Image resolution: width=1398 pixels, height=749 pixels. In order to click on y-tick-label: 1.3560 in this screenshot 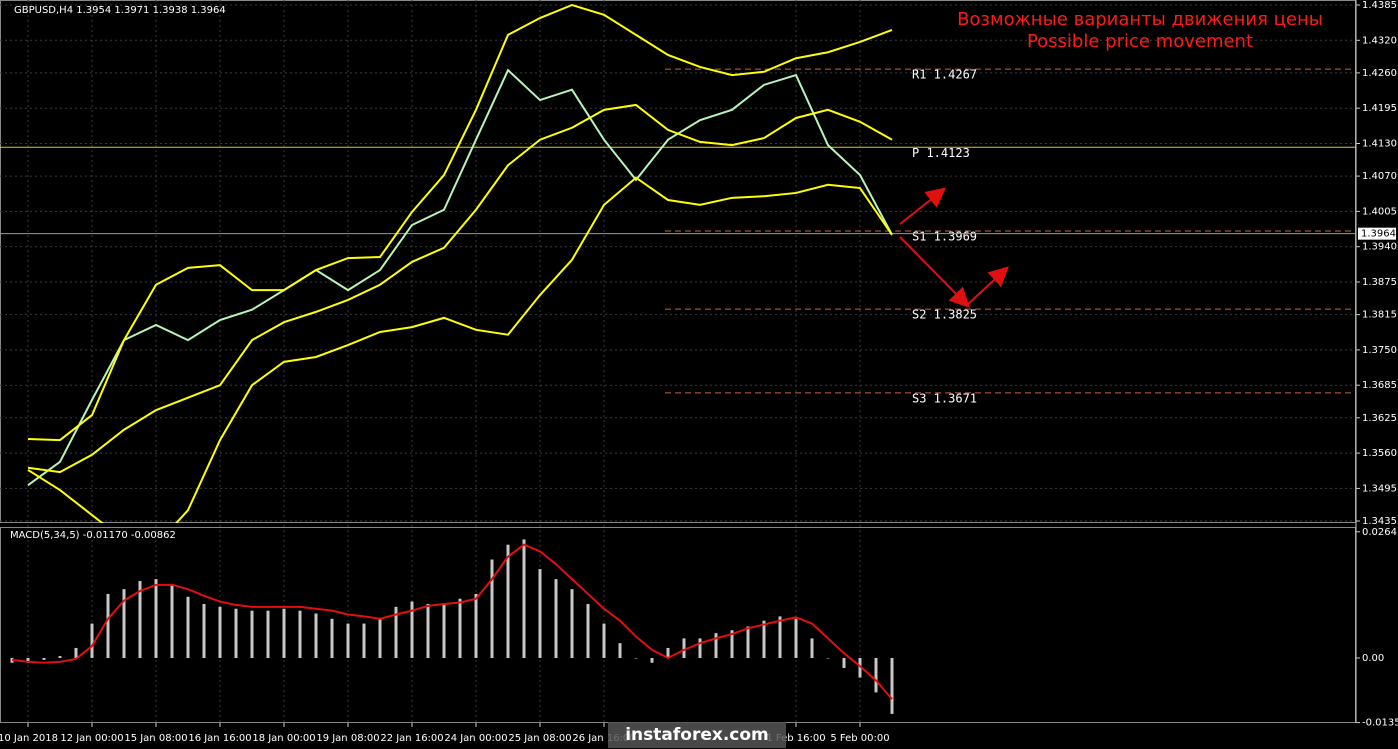, I will do `click(1379, 453)`.